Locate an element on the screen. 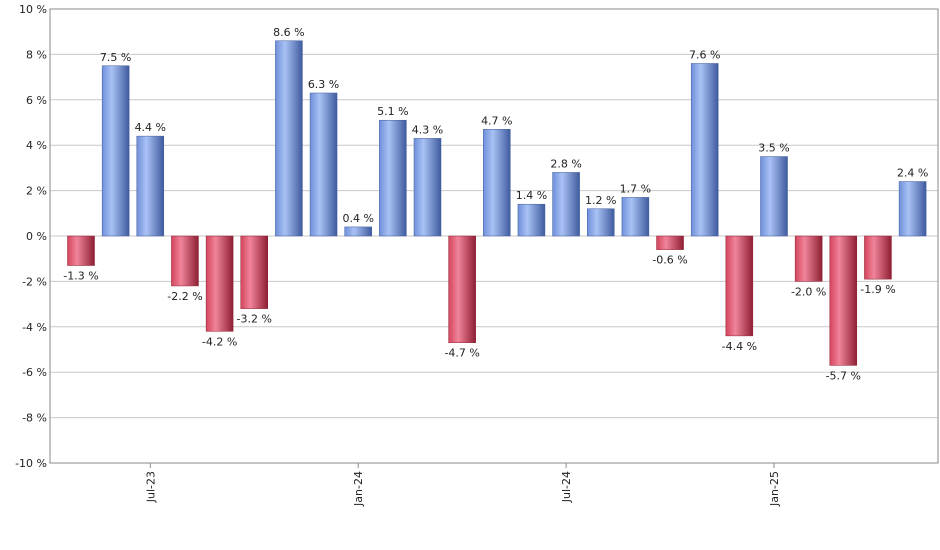 This screenshot has width=940, height=550. data-label: 1.2 % is located at coordinates (600, 200).